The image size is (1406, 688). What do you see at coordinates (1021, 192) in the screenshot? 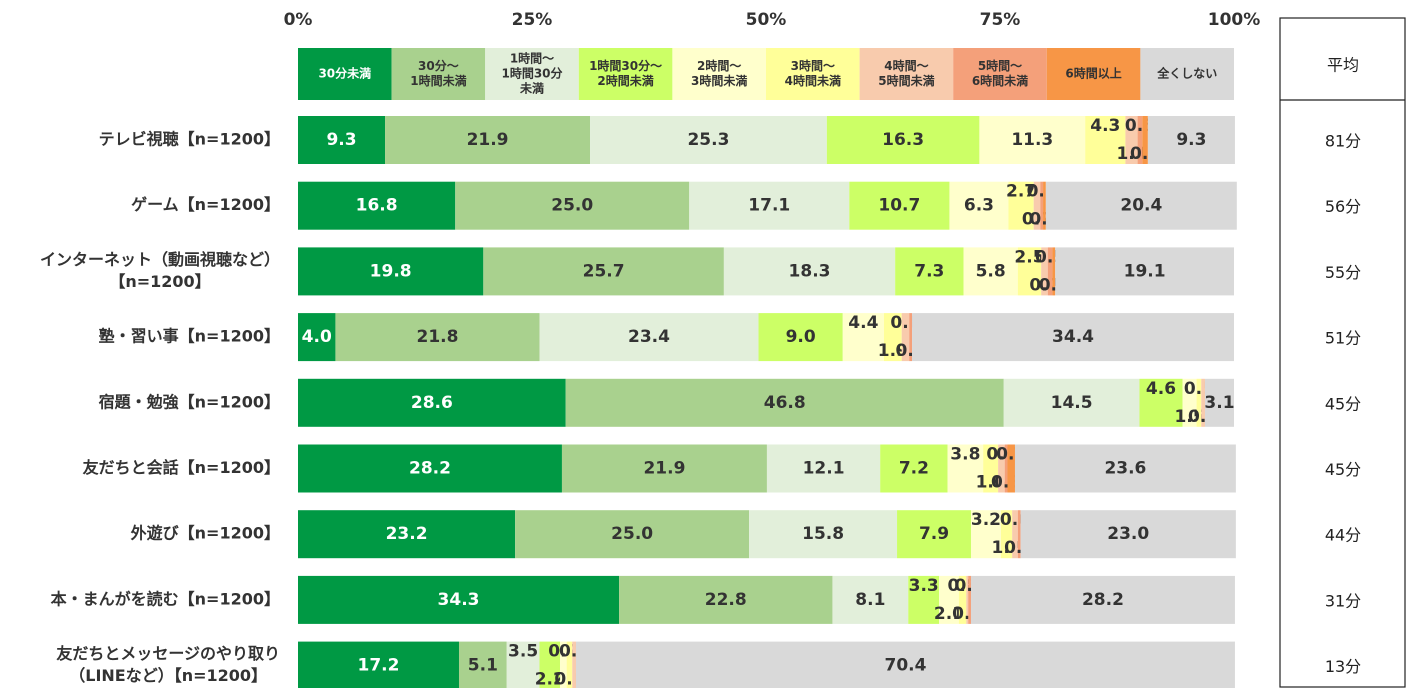
I see `value-label: 2.7` at bounding box center [1021, 192].